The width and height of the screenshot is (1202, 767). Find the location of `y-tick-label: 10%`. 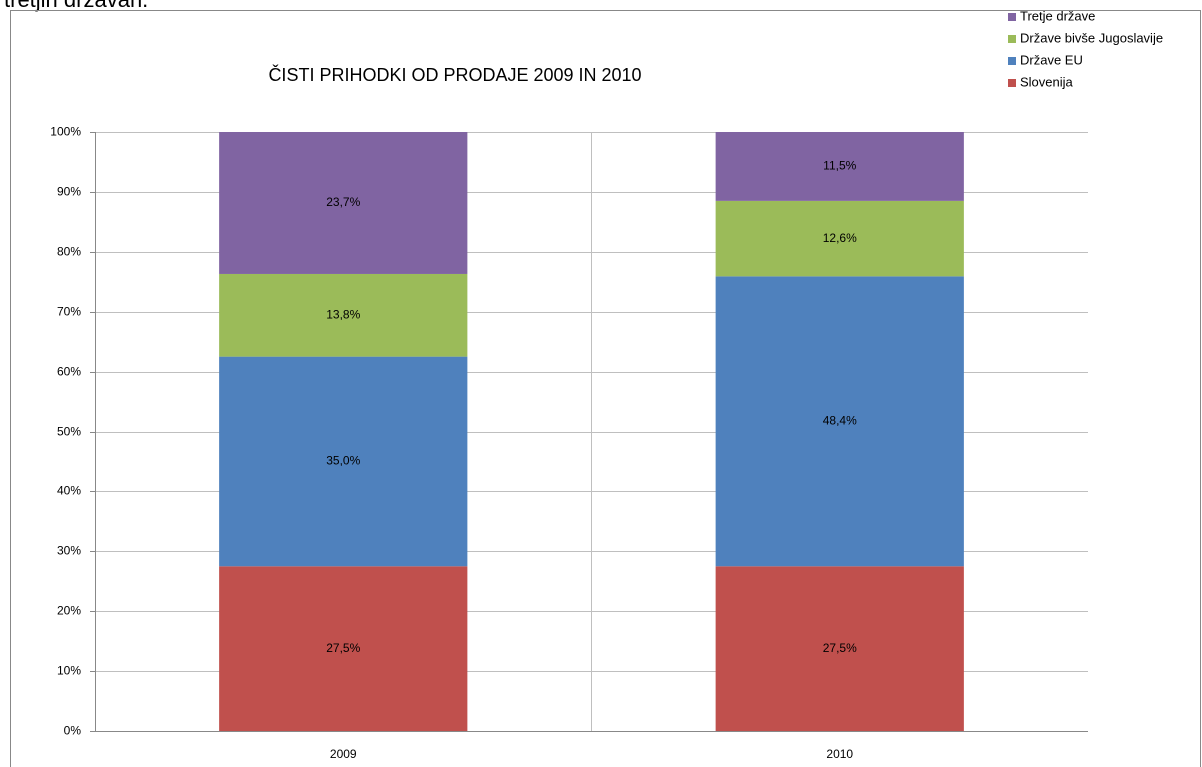

y-tick-label: 10% is located at coordinates (69, 671).